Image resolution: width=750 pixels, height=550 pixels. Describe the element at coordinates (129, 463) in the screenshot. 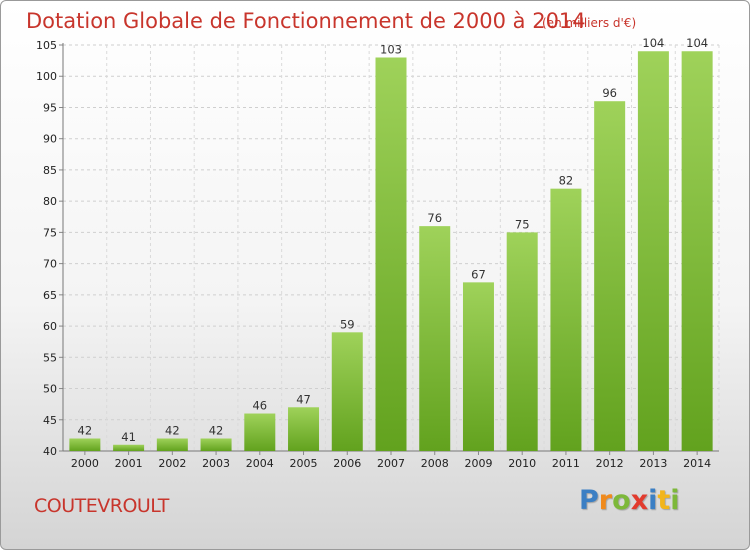

I see `x-tick-label: 2001` at that location.